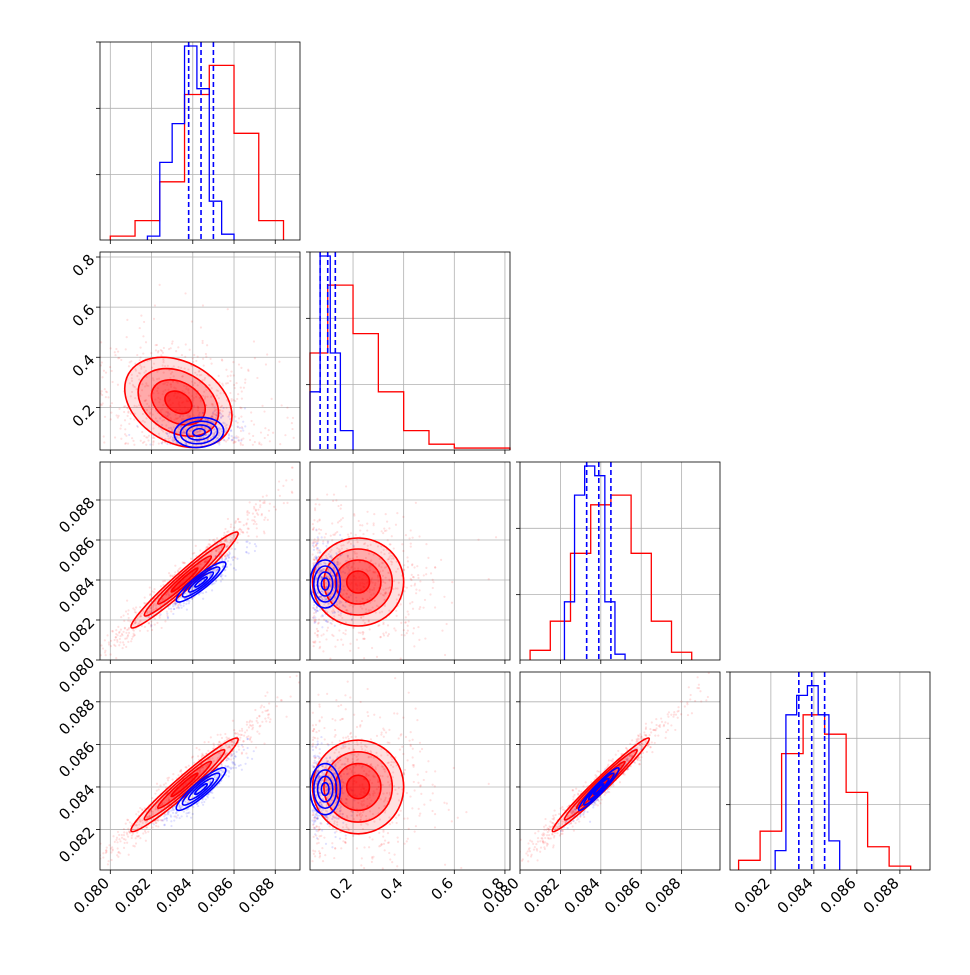 The height and width of the screenshot is (975, 970). I want to click on red-contours, so click(185, 785).